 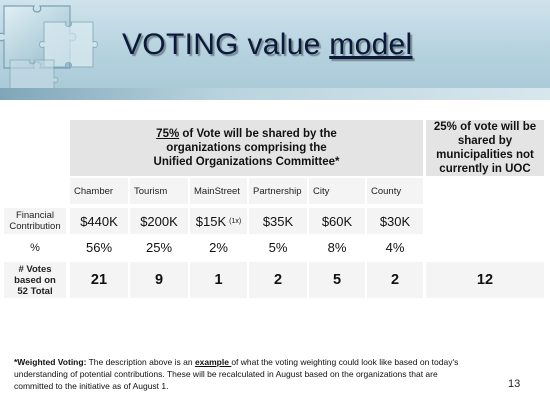 What do you see at coordinates (49, 52) in the screenshot?
I see `puzzle-pieces-icon` at bounding box center [49, 52].